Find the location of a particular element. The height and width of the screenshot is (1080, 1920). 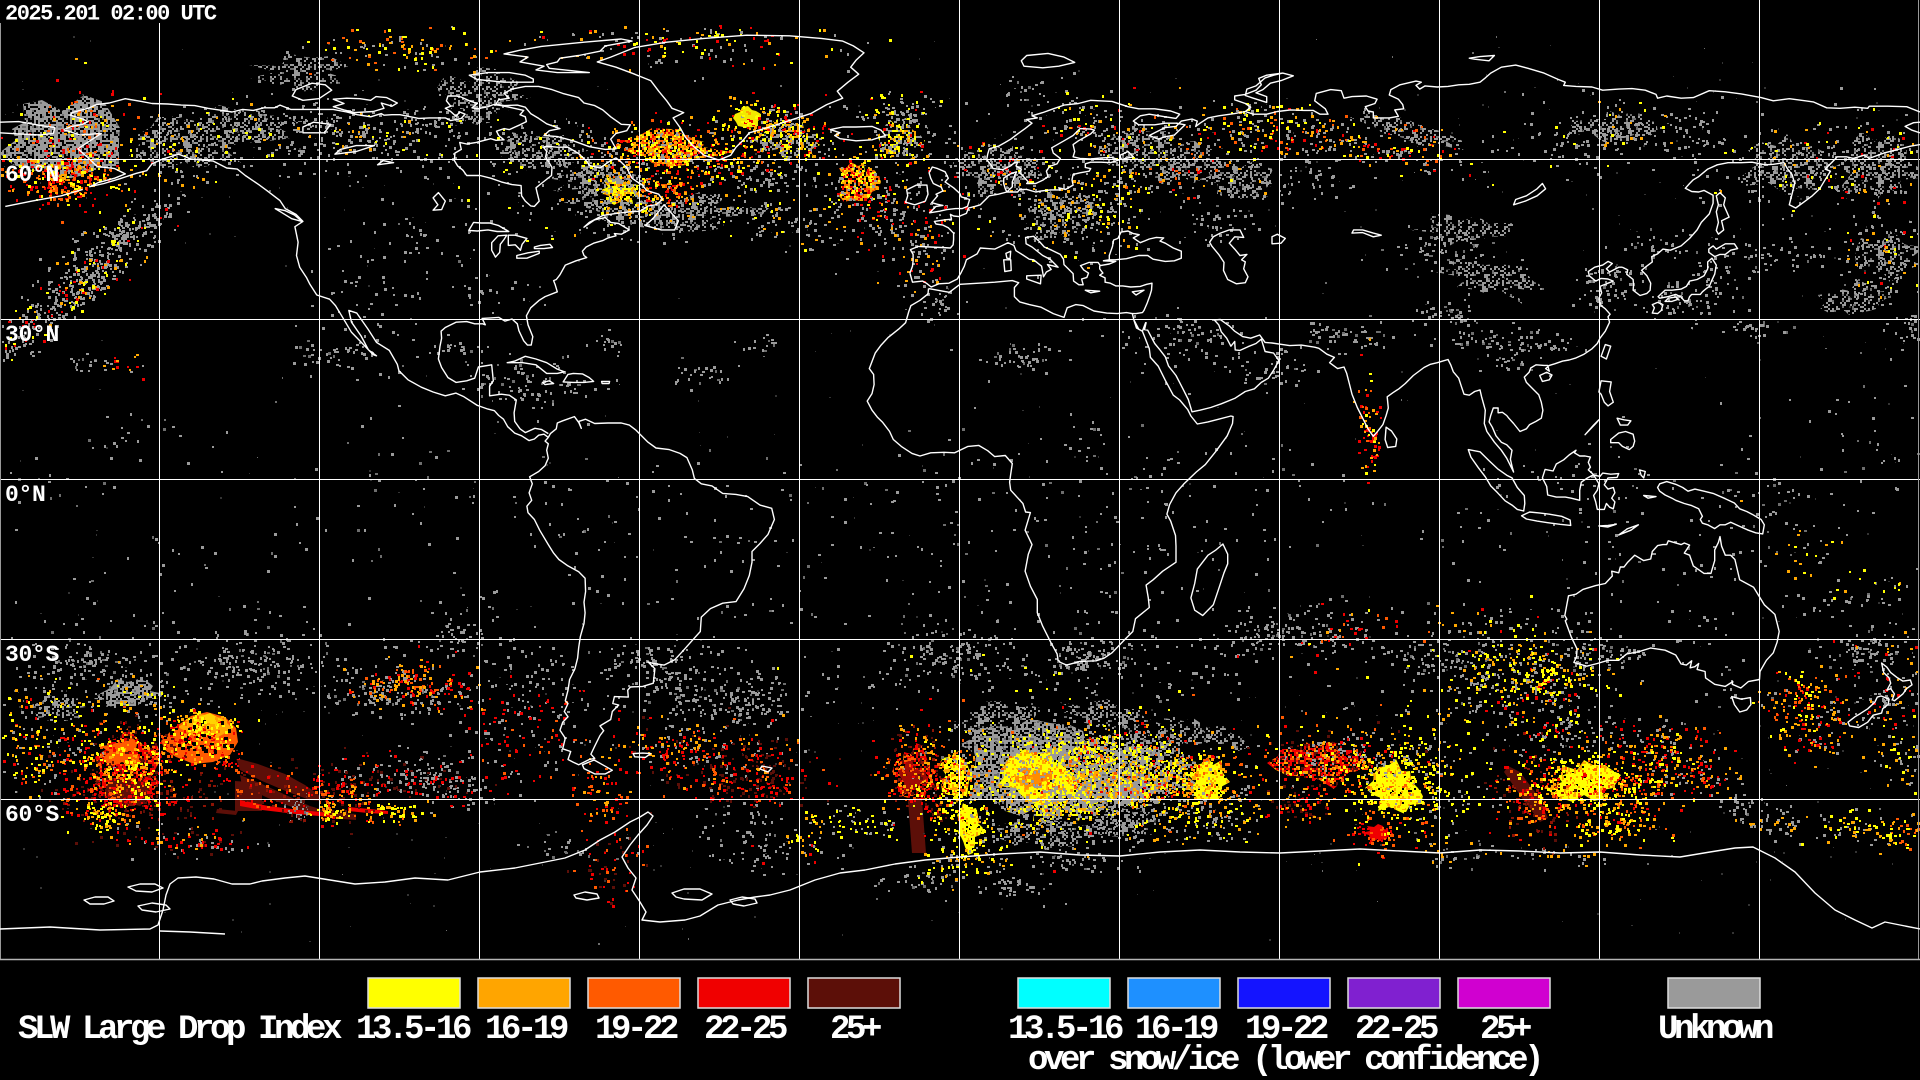

svg-text: SLW Large Drop Index is located at coordinates (180, 1030).